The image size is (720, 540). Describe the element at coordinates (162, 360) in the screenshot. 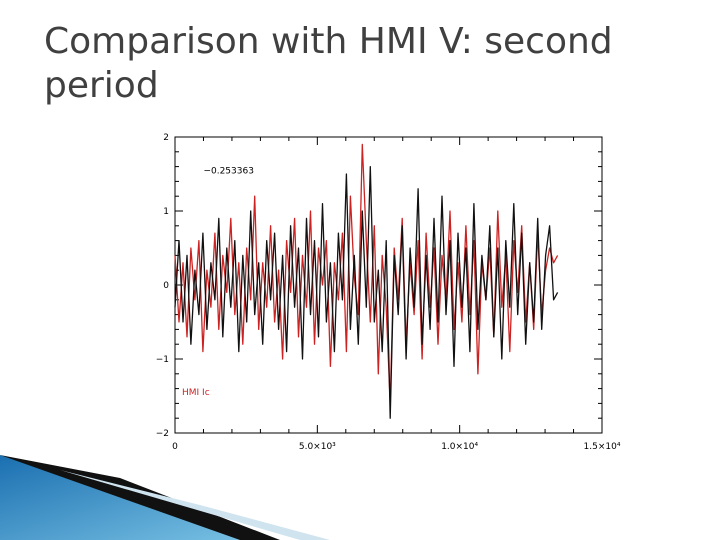

I see `y-tick-label: −1` at that location.